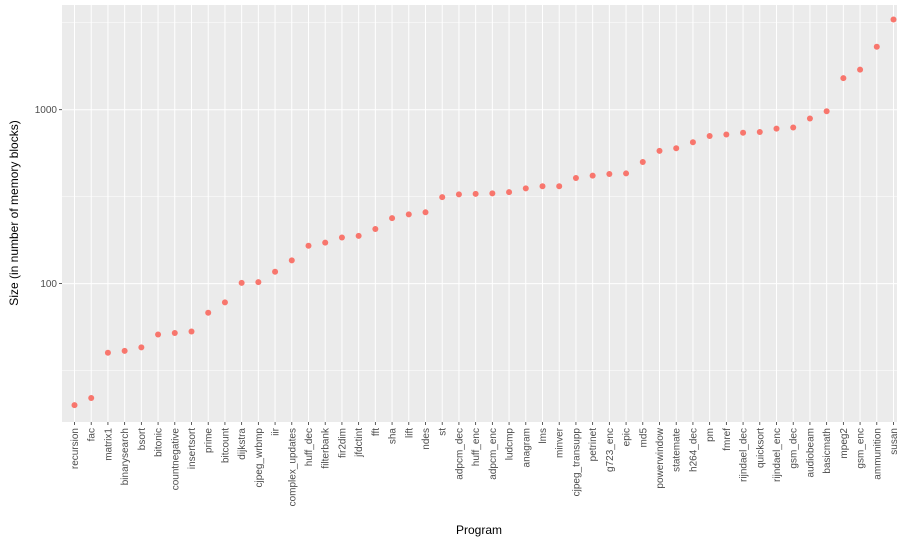  What do you see at coordinates (14, 212) in the screenshot?
I see `y-axis-title: Size (in number of memory blocks)` at bounding box center [14, 212].